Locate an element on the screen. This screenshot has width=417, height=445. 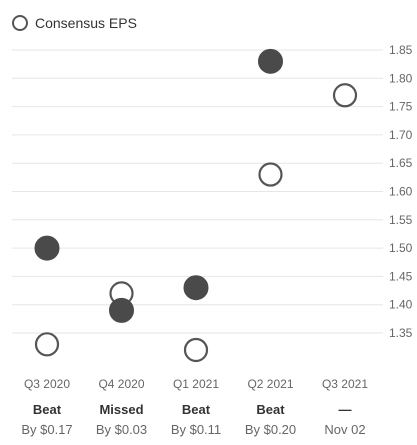
y-tick-label: 1.55 is located at coordinates (401, 220).